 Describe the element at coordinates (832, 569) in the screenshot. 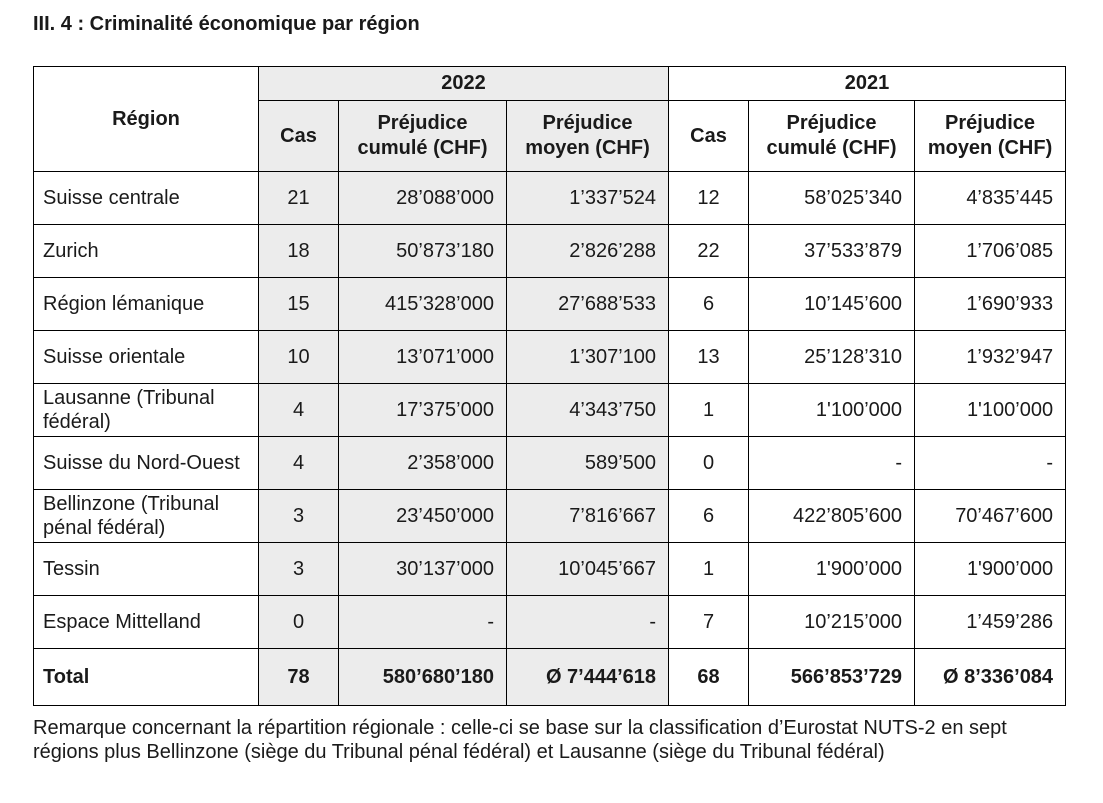

I see `cumule-2021-cell: 1'900’000` at that location.